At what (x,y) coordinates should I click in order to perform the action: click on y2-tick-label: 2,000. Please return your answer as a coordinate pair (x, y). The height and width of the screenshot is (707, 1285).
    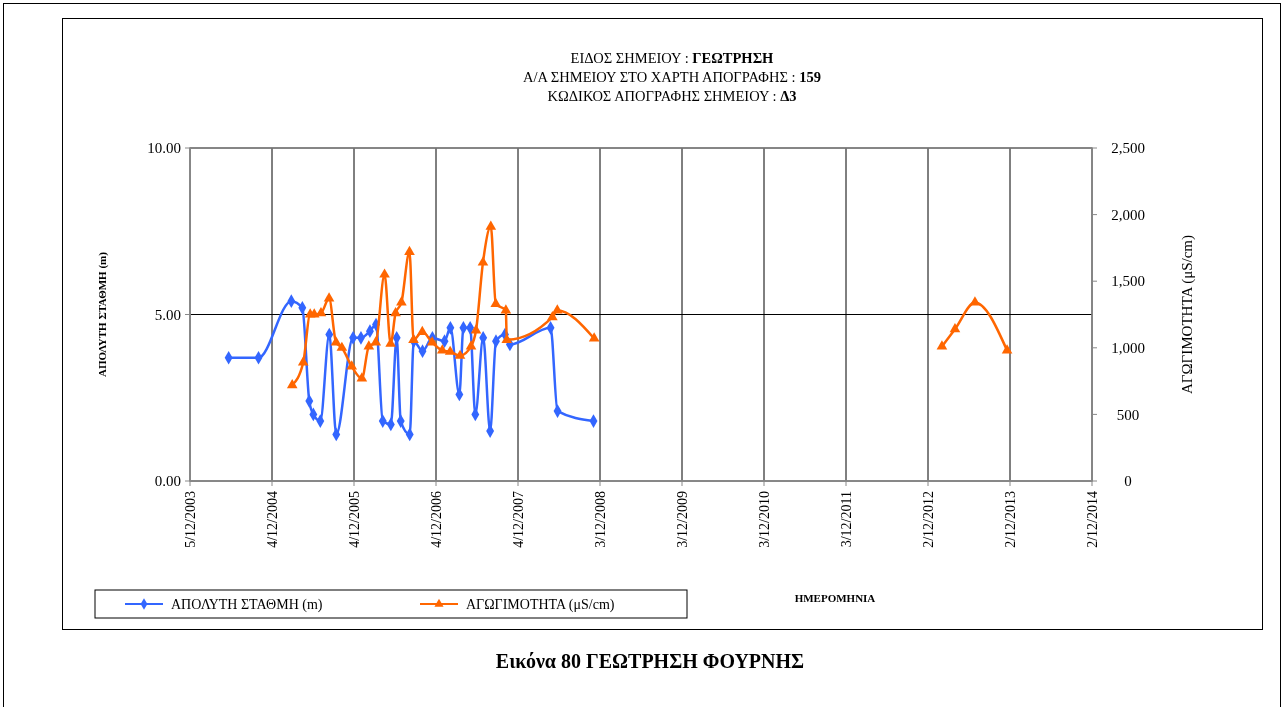
    Looking at the image, I should click on (1128, 214).